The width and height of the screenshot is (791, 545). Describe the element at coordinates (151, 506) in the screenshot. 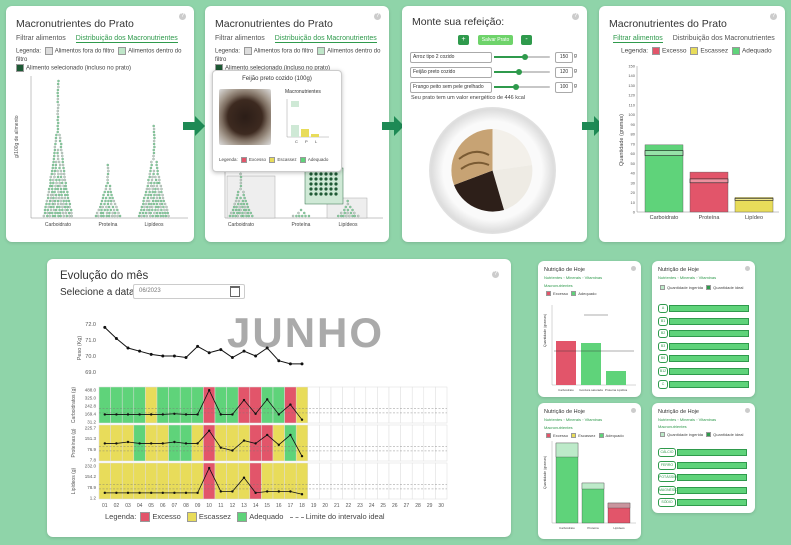

I see `day-label: 05` at that location.